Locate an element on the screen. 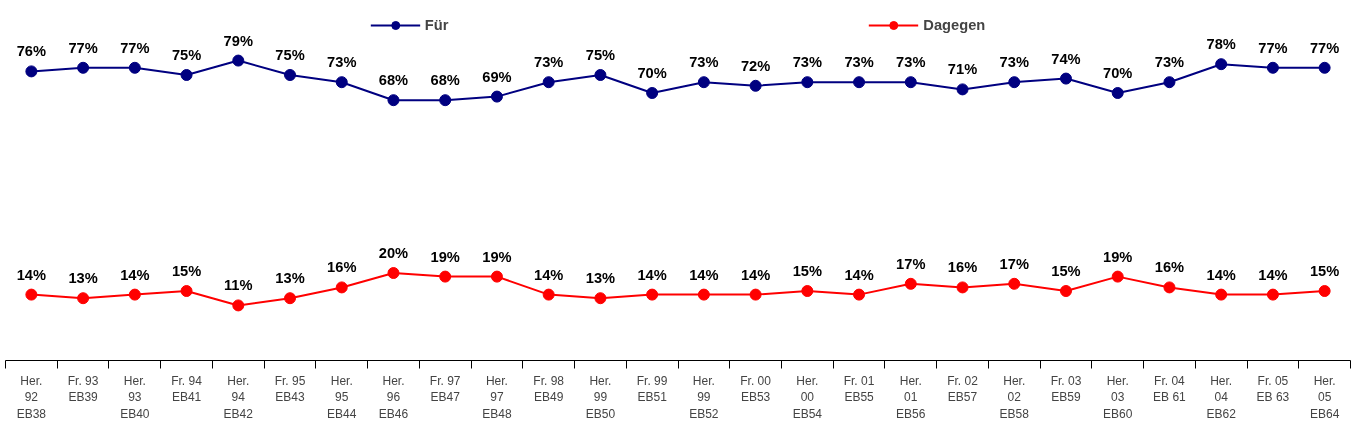 This screenshot has height=428, width=1359. x-tick-label: Fr. 98 EB49 is located at coordinates (549, 389).